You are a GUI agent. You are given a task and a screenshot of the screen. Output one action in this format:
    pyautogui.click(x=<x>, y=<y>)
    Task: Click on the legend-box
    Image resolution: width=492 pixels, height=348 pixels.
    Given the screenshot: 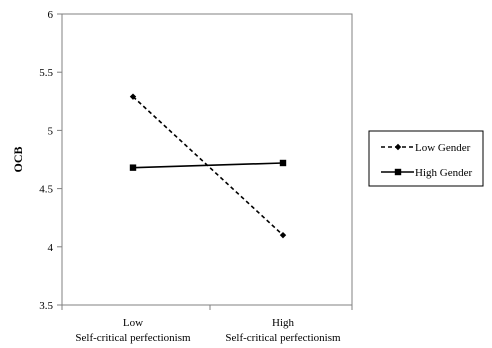 What is the action you would take?
    pyautogui.click(x=426, y=158)
    